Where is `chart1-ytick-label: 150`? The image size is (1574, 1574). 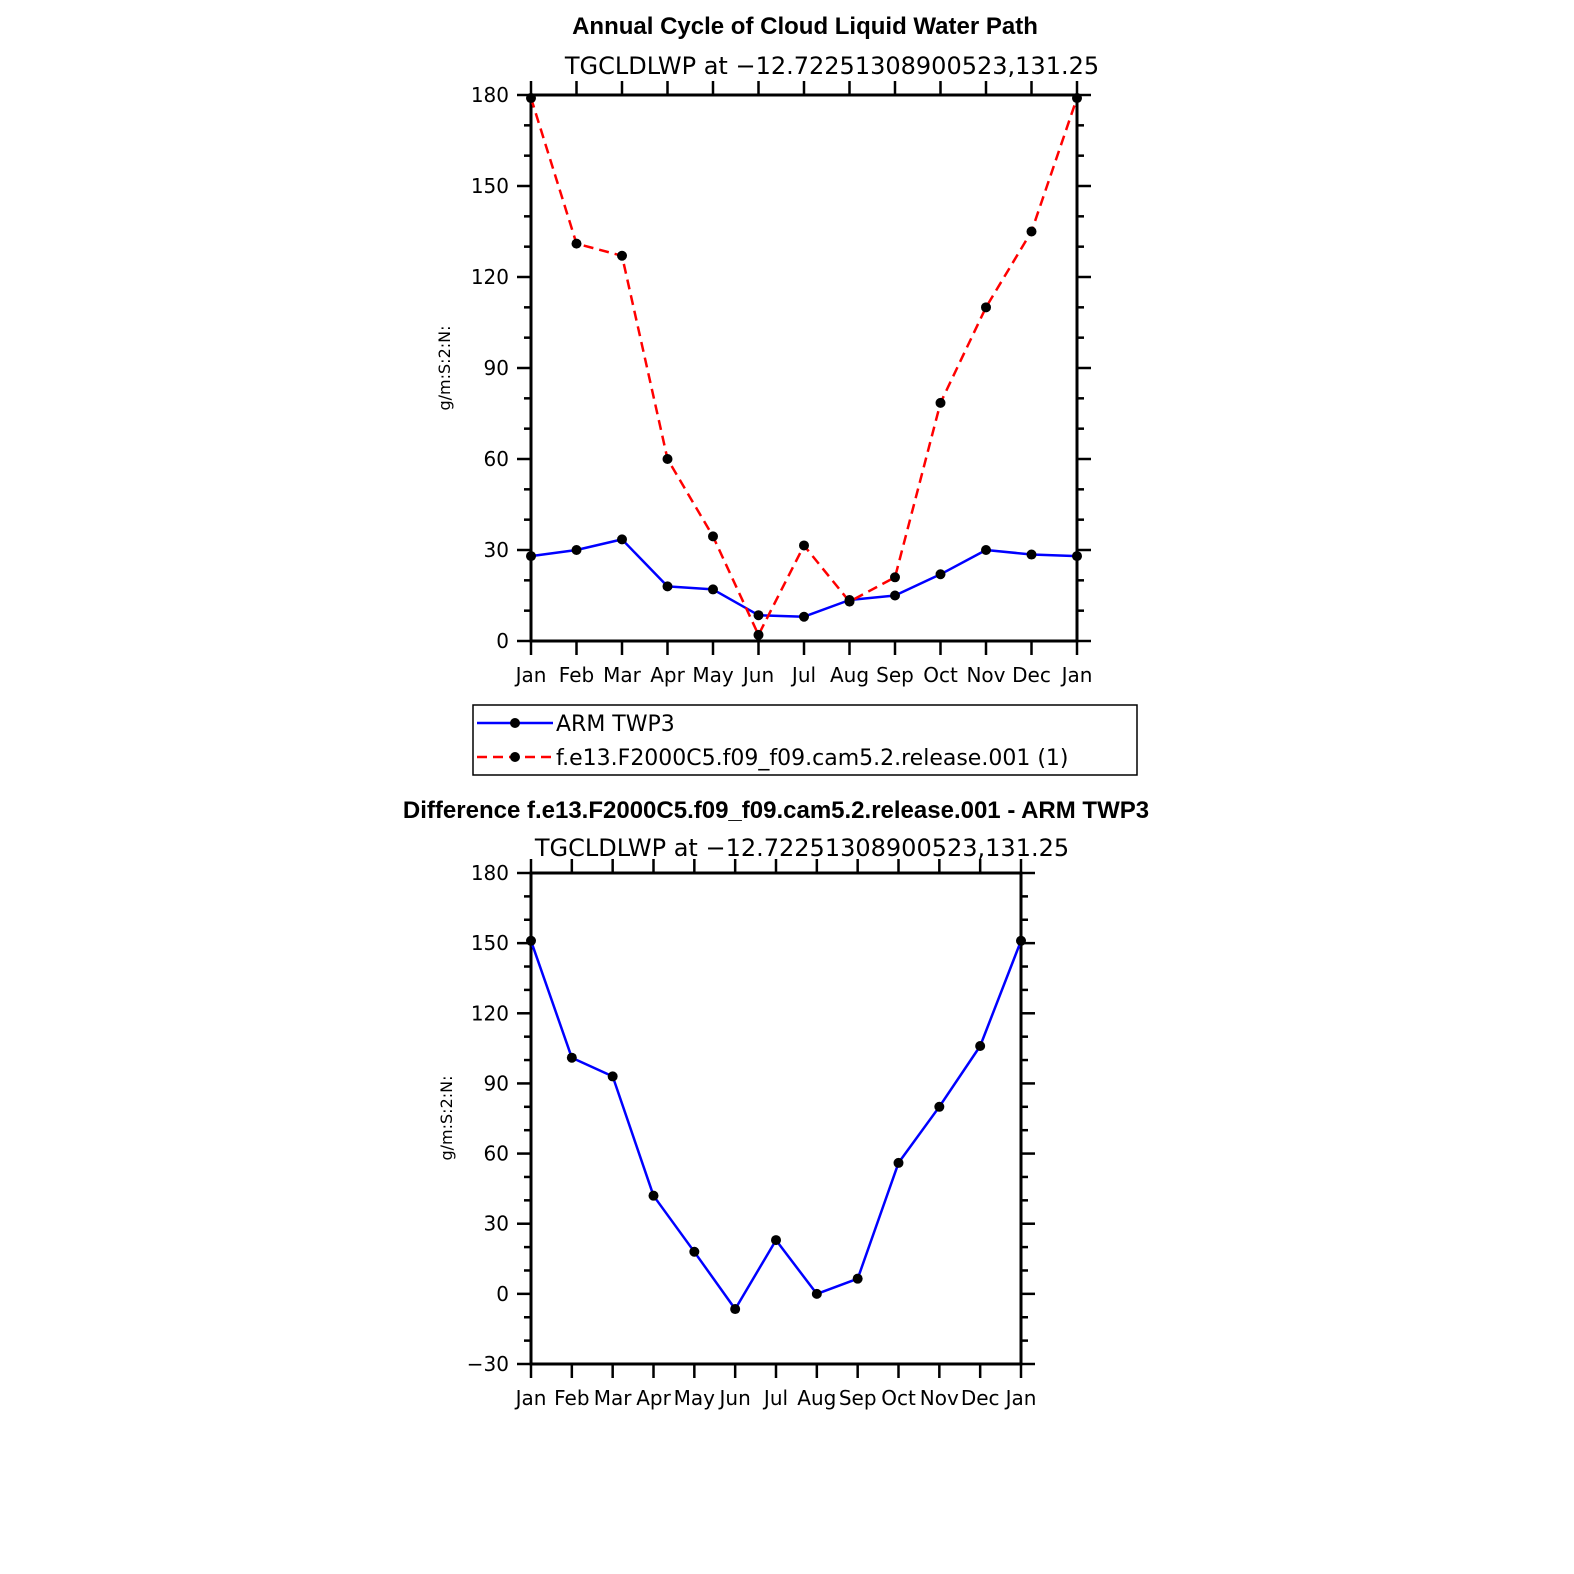
chart1-ytick-label: 150 is located at coordinates (490, 186).